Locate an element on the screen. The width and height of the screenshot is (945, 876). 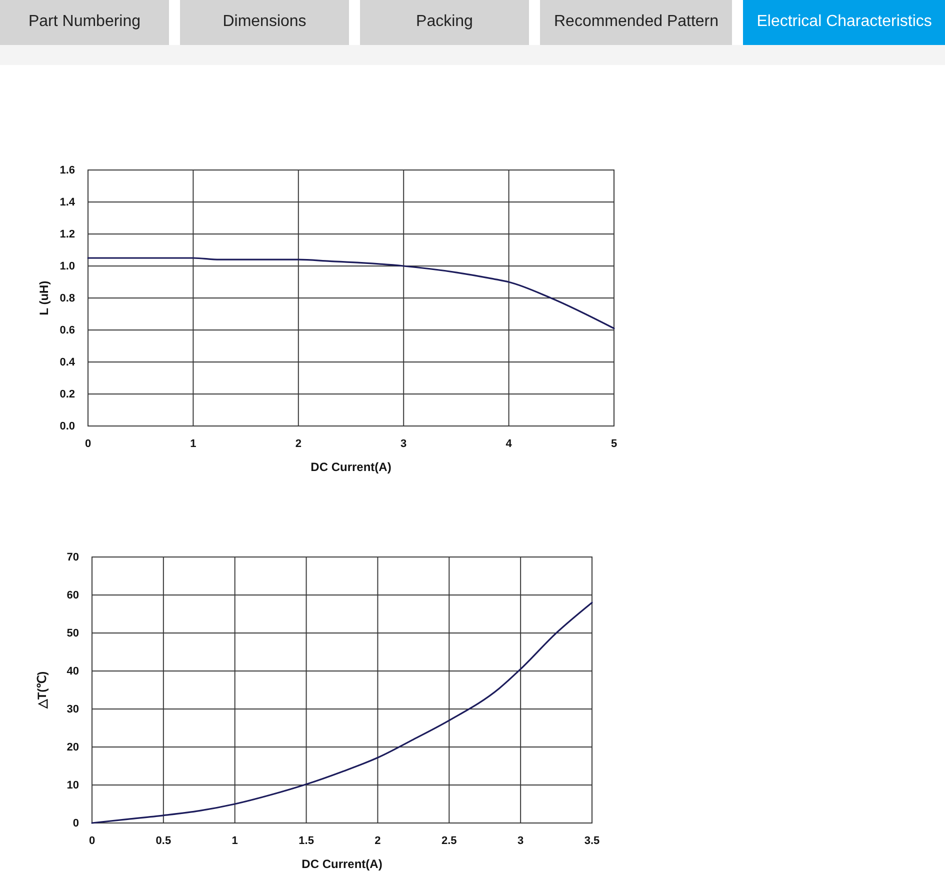
y-tick-label: 0.4 is located at coordinates (68, 362).